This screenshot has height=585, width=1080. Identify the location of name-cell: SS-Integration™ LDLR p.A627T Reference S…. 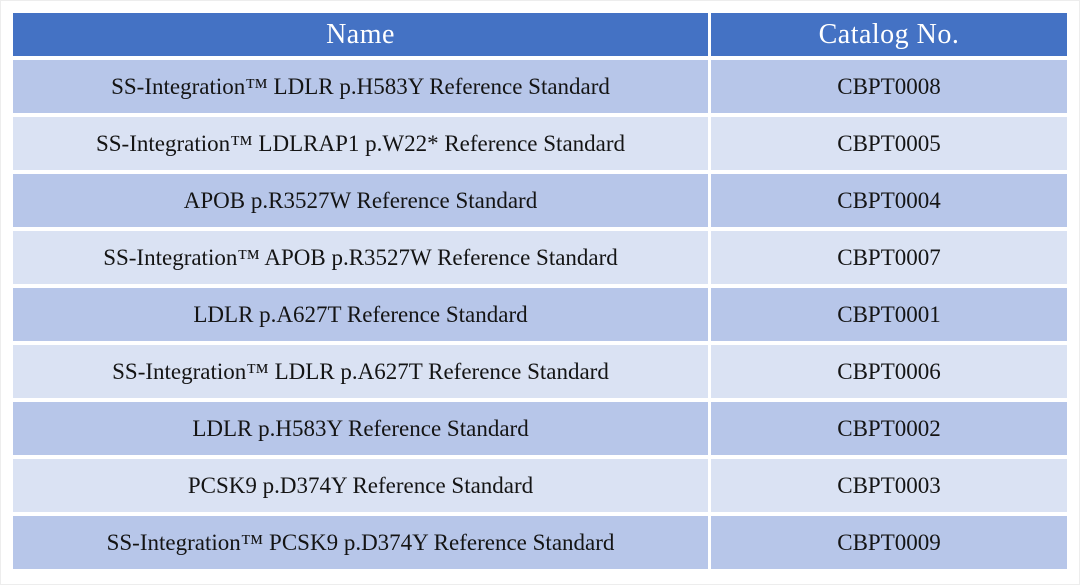
(360, 371).